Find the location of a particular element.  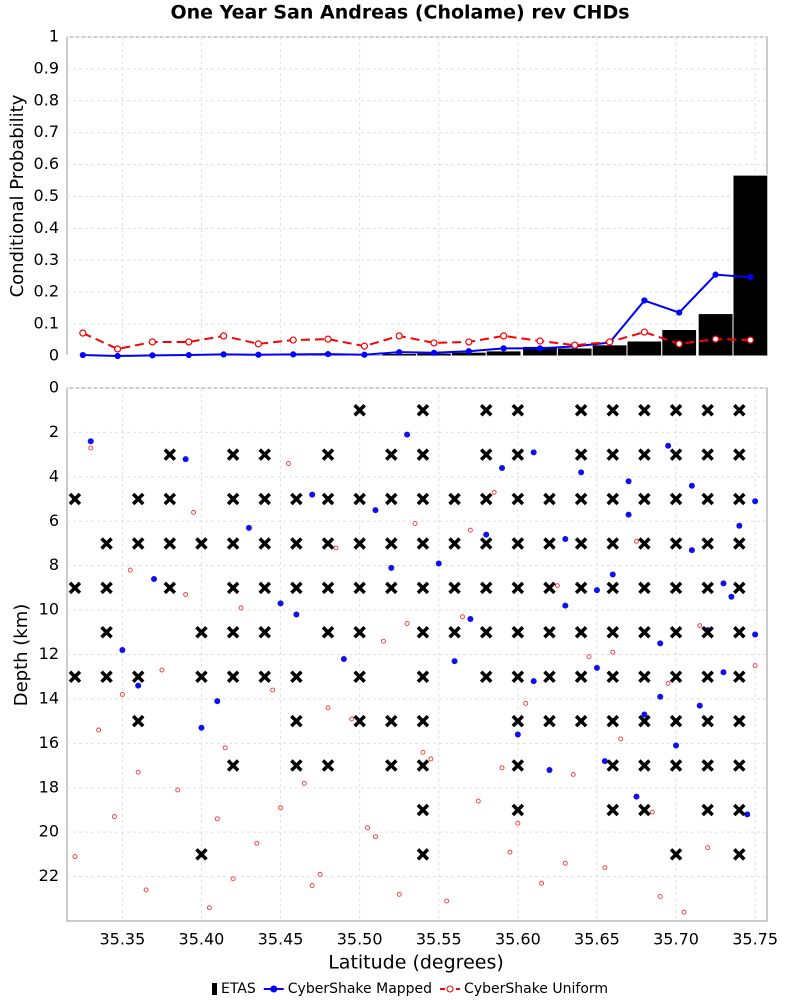

y-tick-label: 8 is located at coordinates (54, 564).